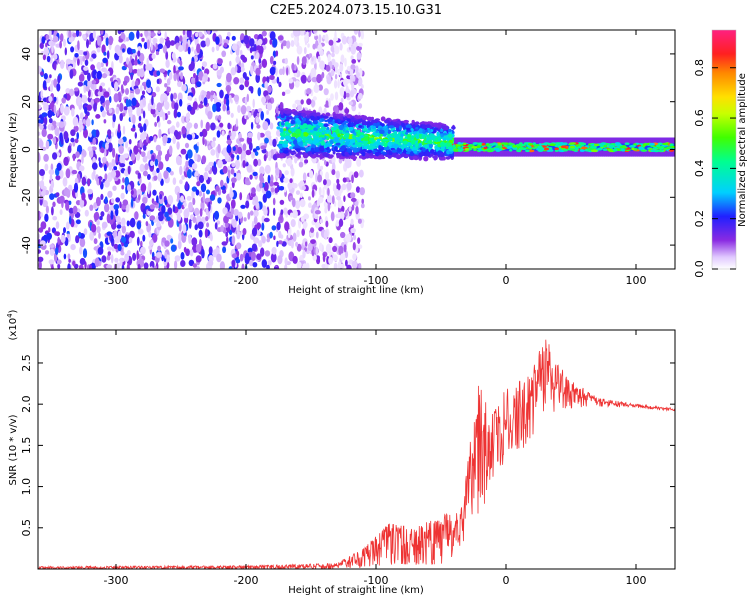  Describe the element at coordinates (26, 197) in the screenshot. I see `y-tick-label: -20` at that location.